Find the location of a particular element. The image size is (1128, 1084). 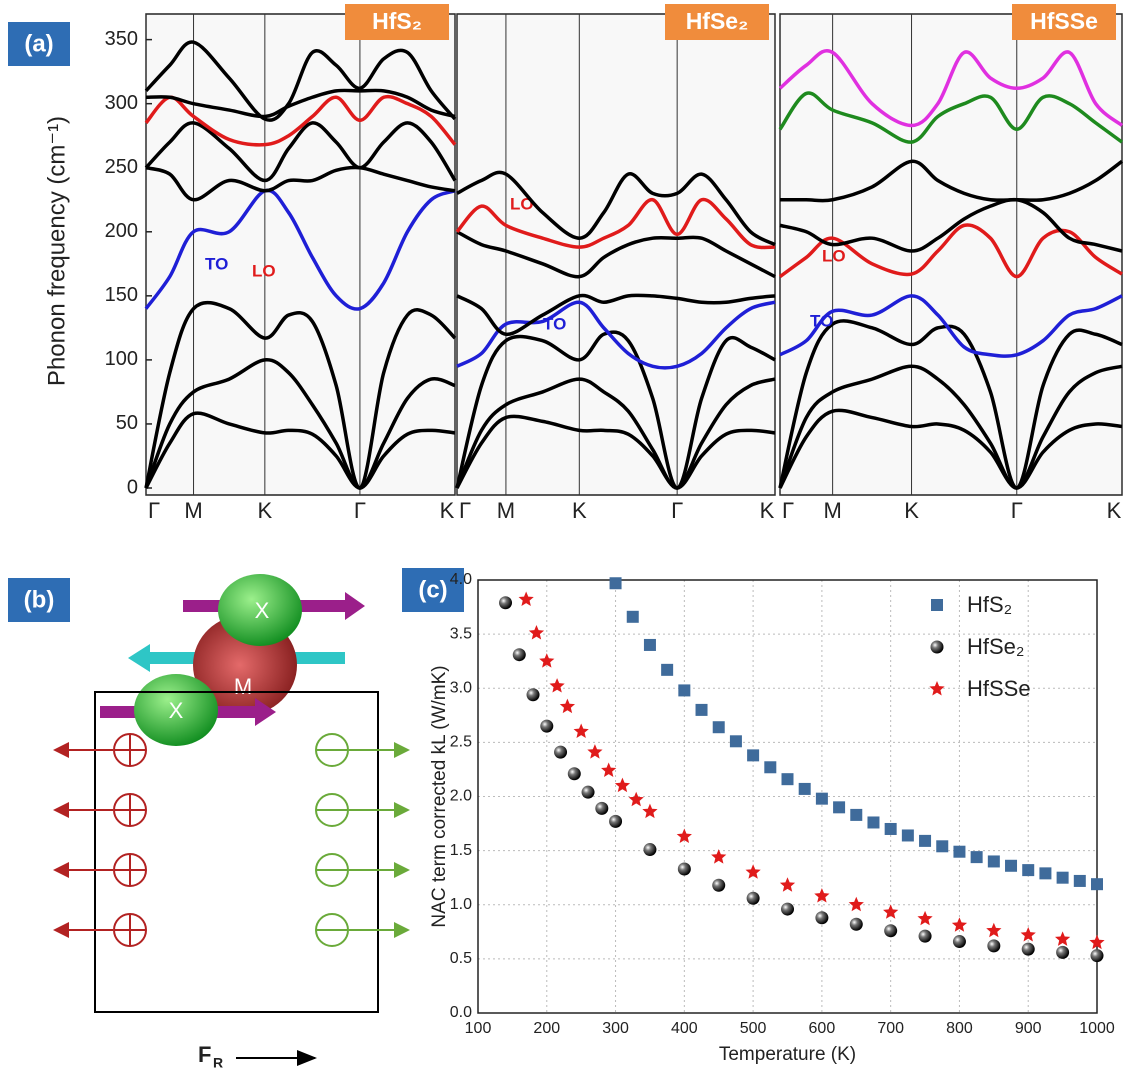

x-tick-label: M is located at coordinates (193, 510).